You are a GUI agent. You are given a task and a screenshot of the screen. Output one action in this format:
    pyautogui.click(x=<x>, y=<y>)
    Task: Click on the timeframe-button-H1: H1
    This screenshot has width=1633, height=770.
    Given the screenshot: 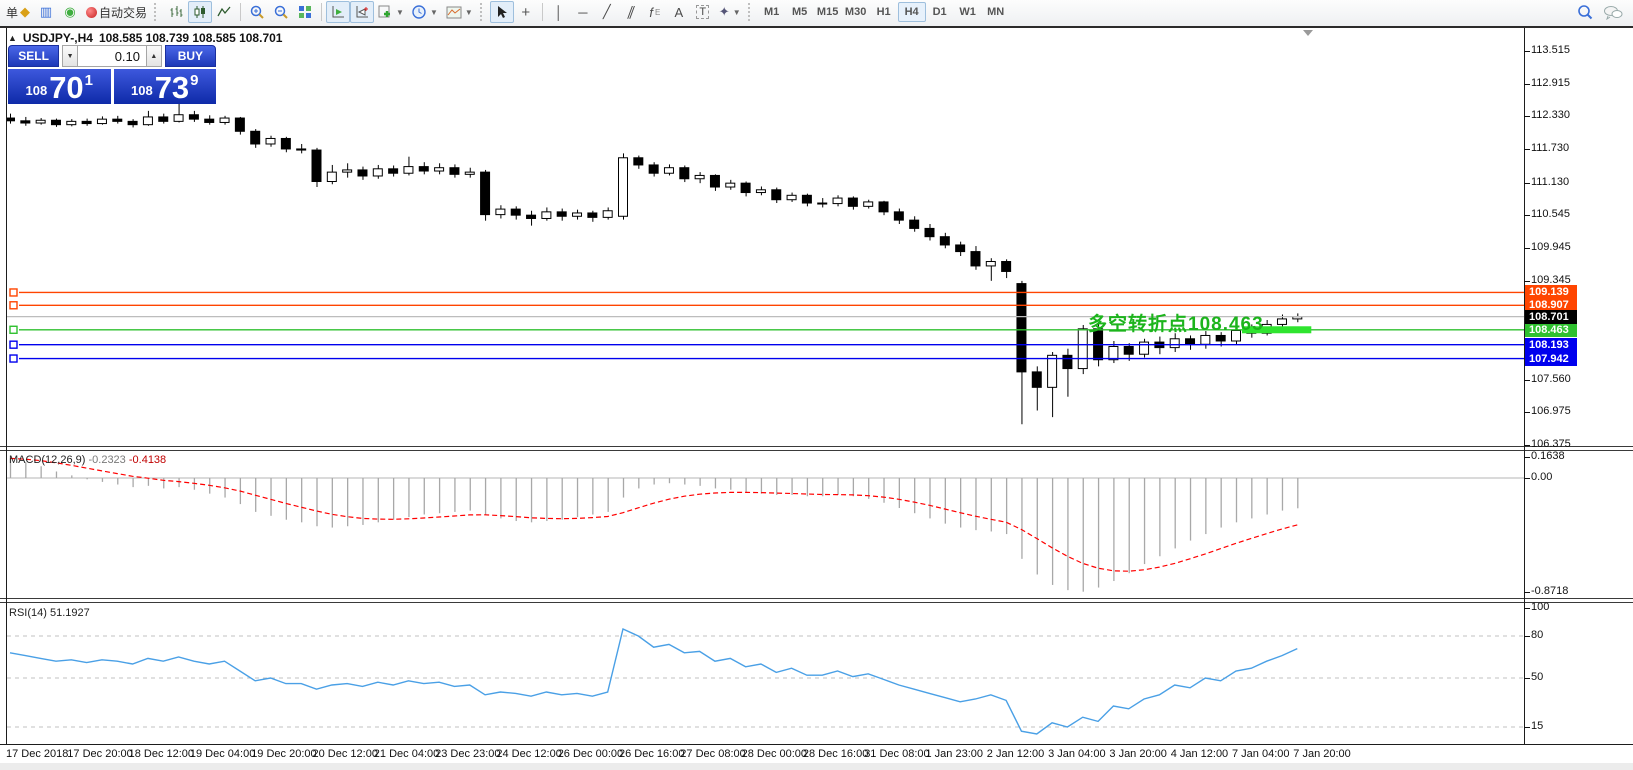 What is the action you would take?
    pyautogui.click(x=883, y=12)
    